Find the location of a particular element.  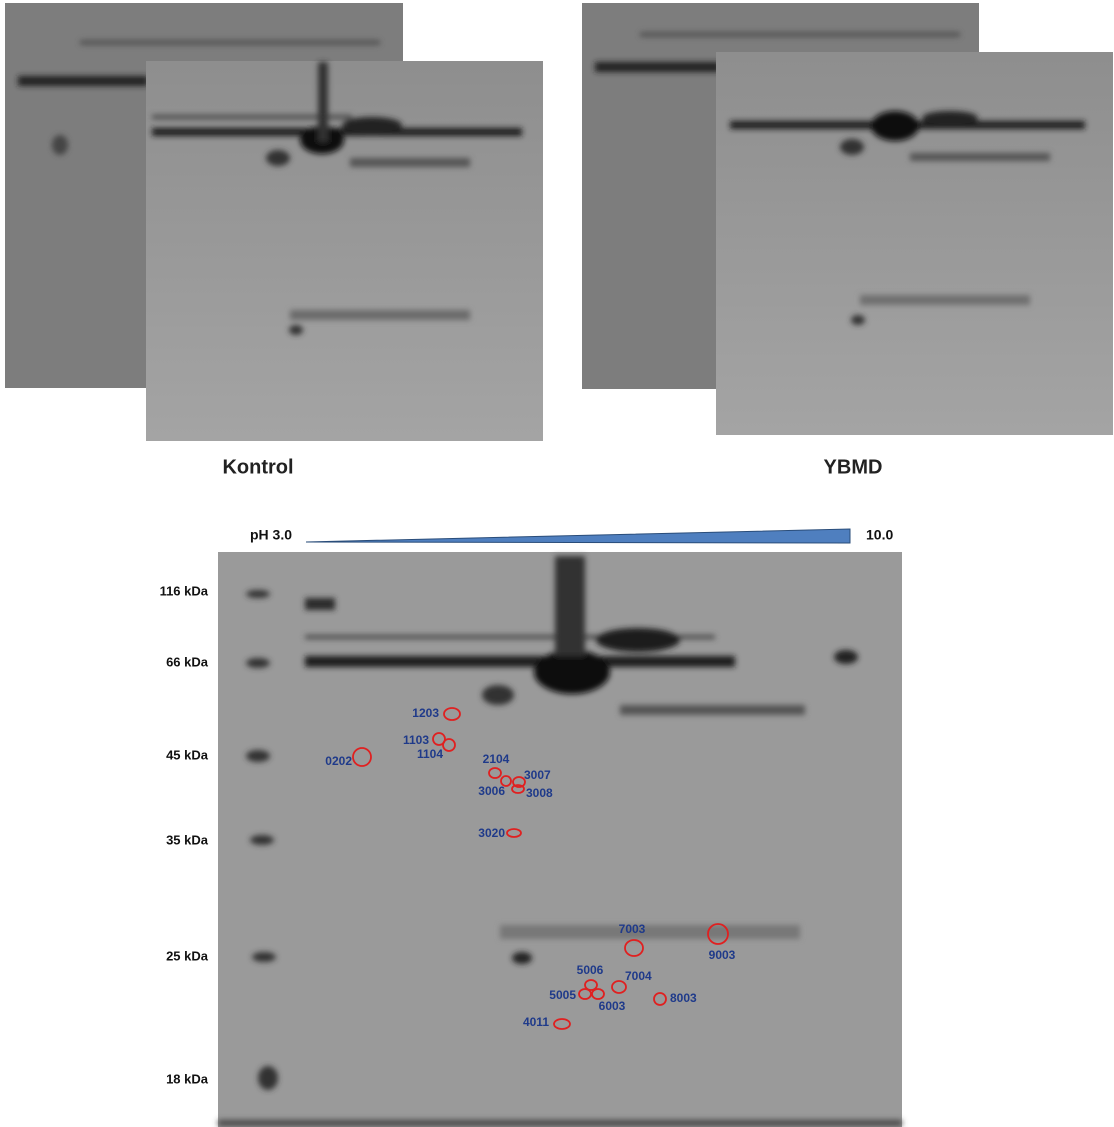

spot-label: 3007 is located at coordinates (537, 775).